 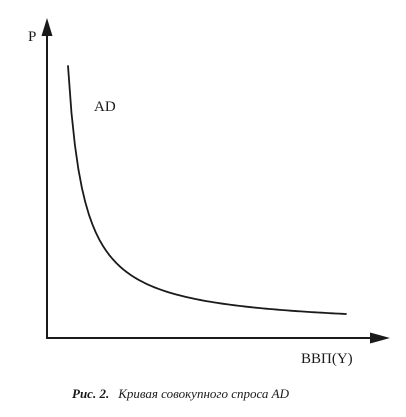 What do you see at coordinates (105, 107) in the screenshot?
I see `ad-curve-label: AD` at bounding box center [105, 107].